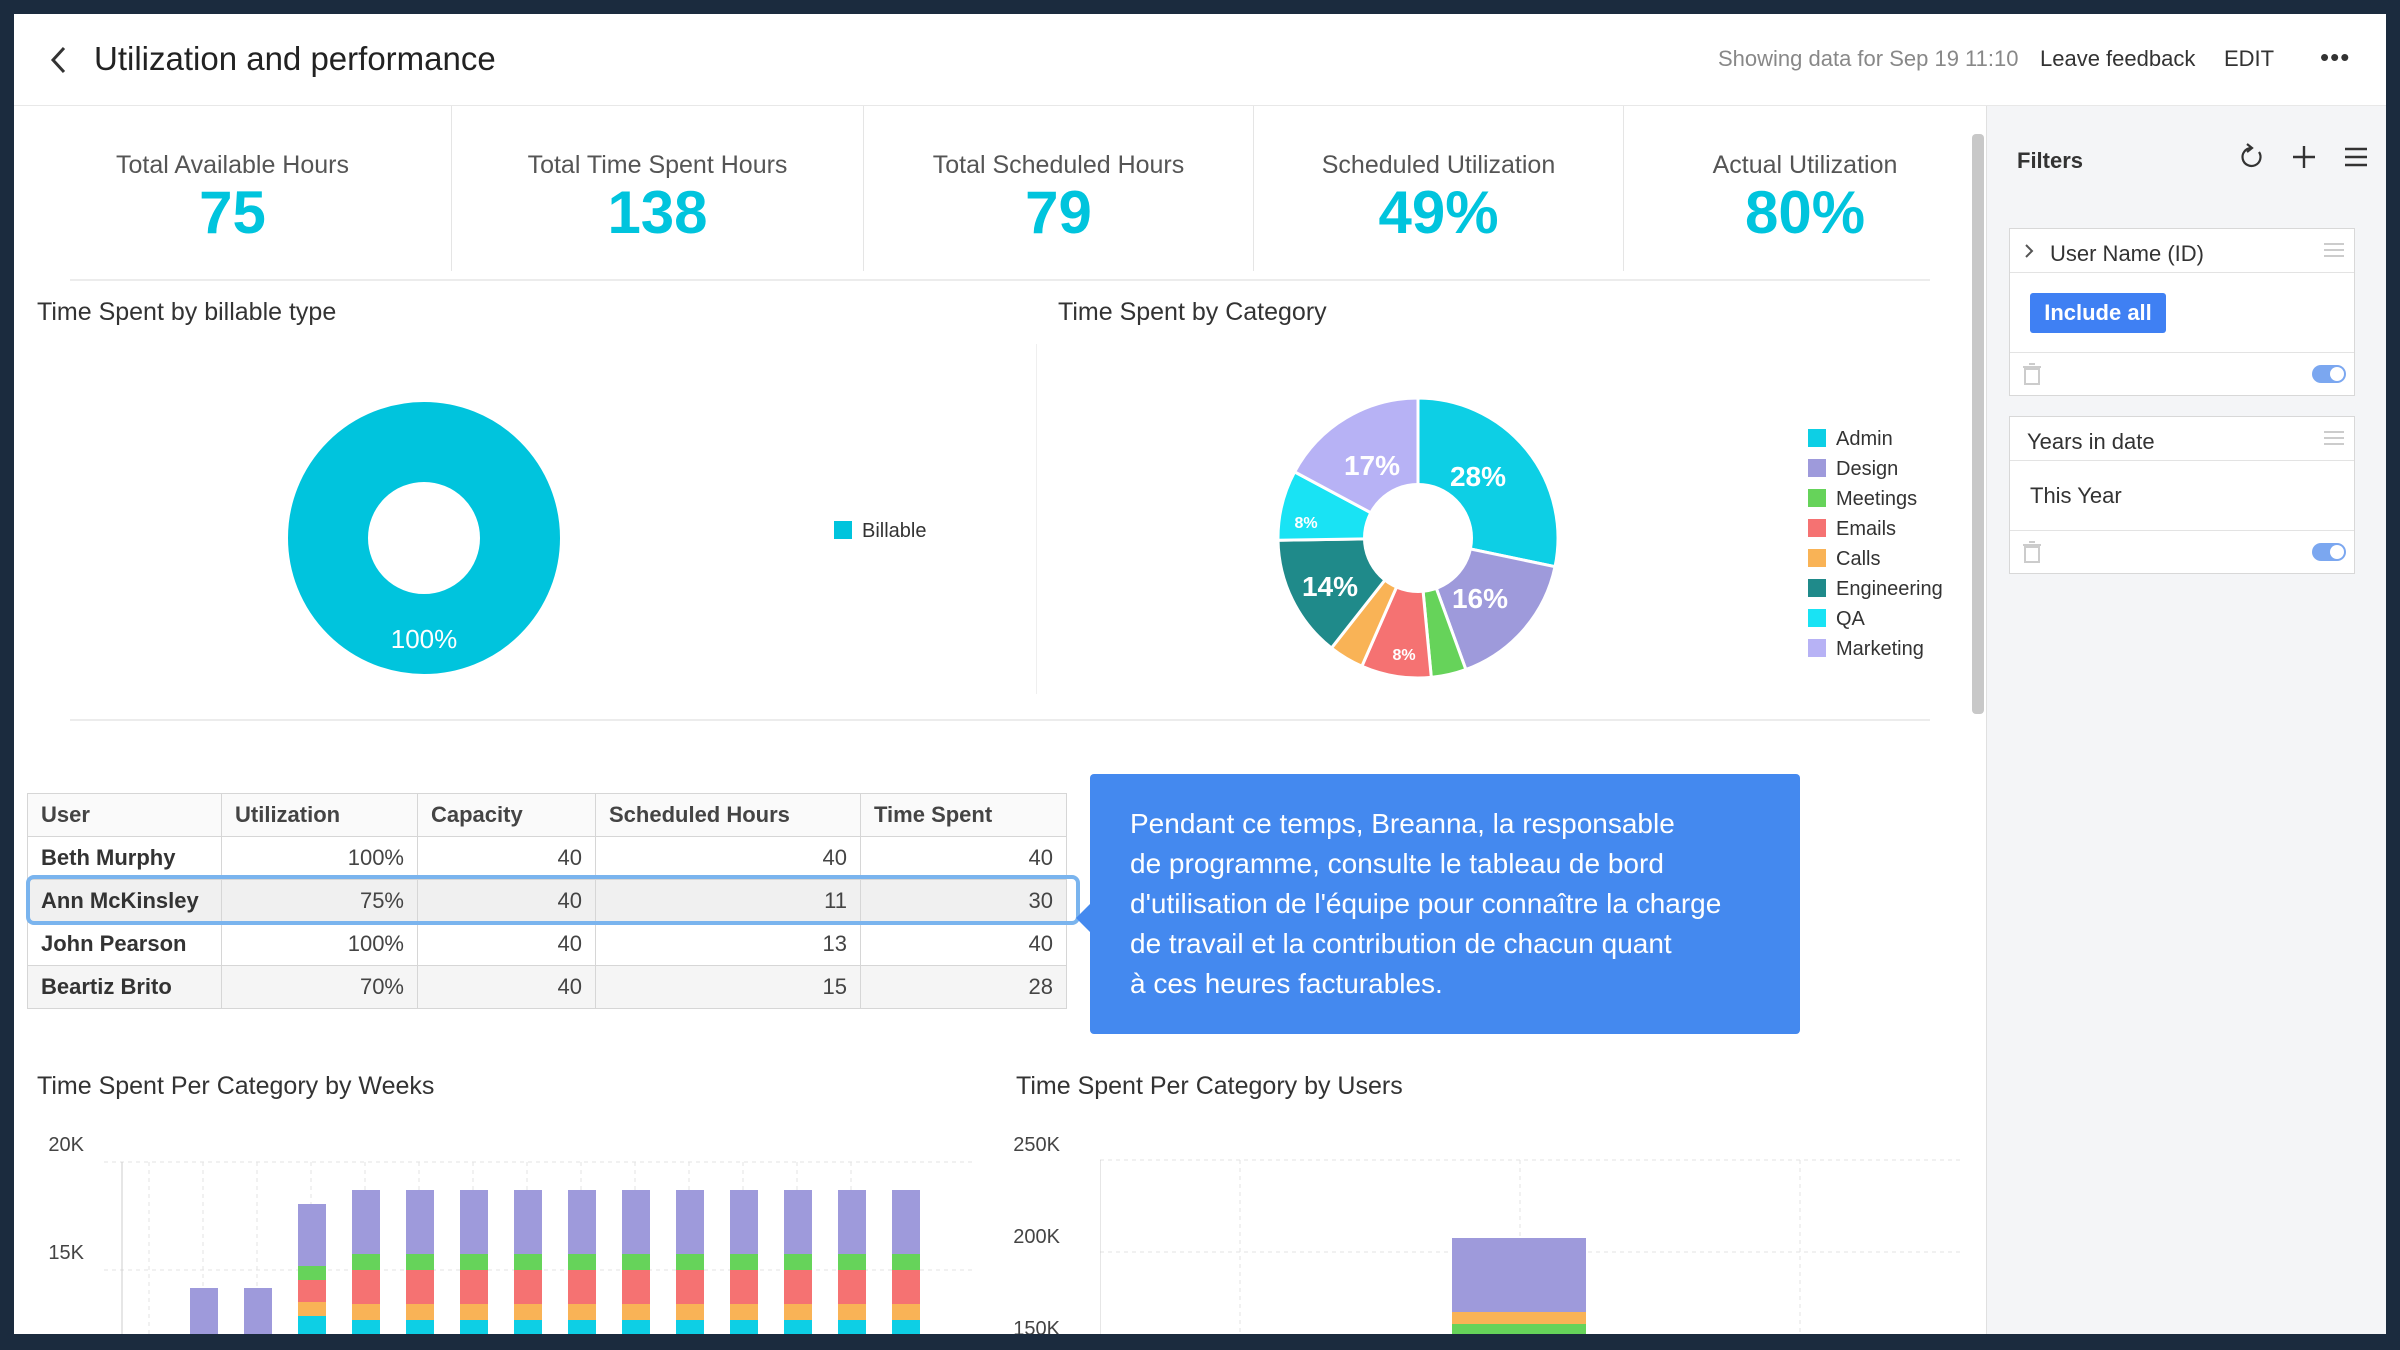 The height and width of the screenshot is (1350, 2400). I want to click on legend-item-calls: Calls, so click(1844, 559).